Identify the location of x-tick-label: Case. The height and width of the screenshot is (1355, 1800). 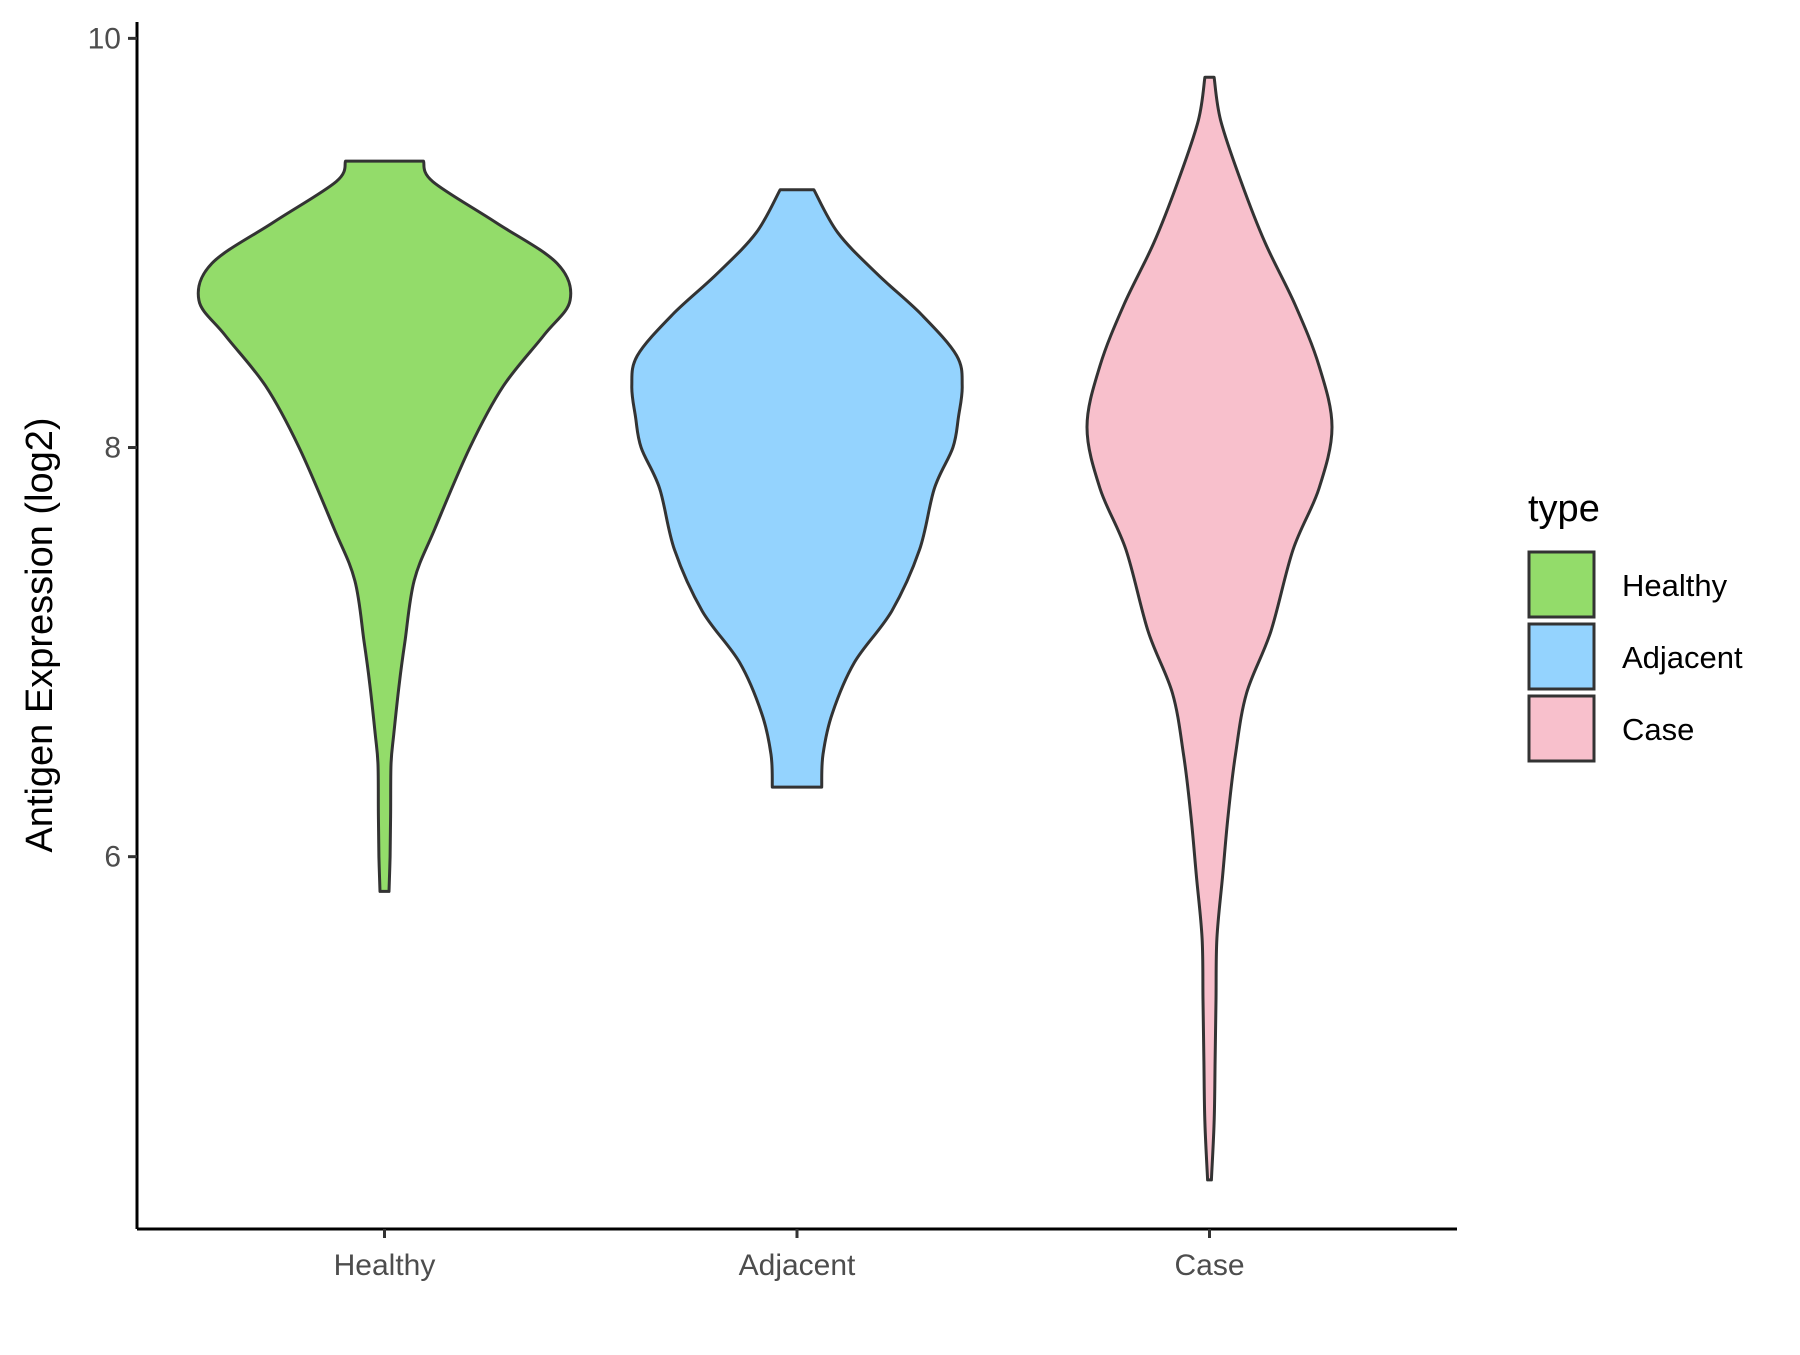
(1209, 1265).